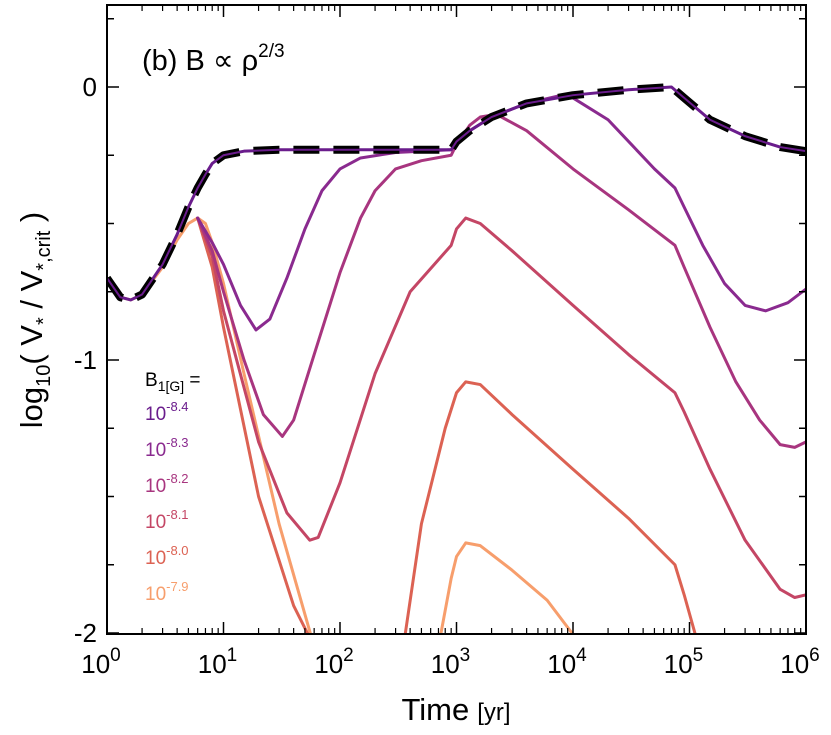  What do you see at coordinates (167, 592) in the screenshot?
I see `legend-entry: 10-7.9` at bounding box center [167, 592].